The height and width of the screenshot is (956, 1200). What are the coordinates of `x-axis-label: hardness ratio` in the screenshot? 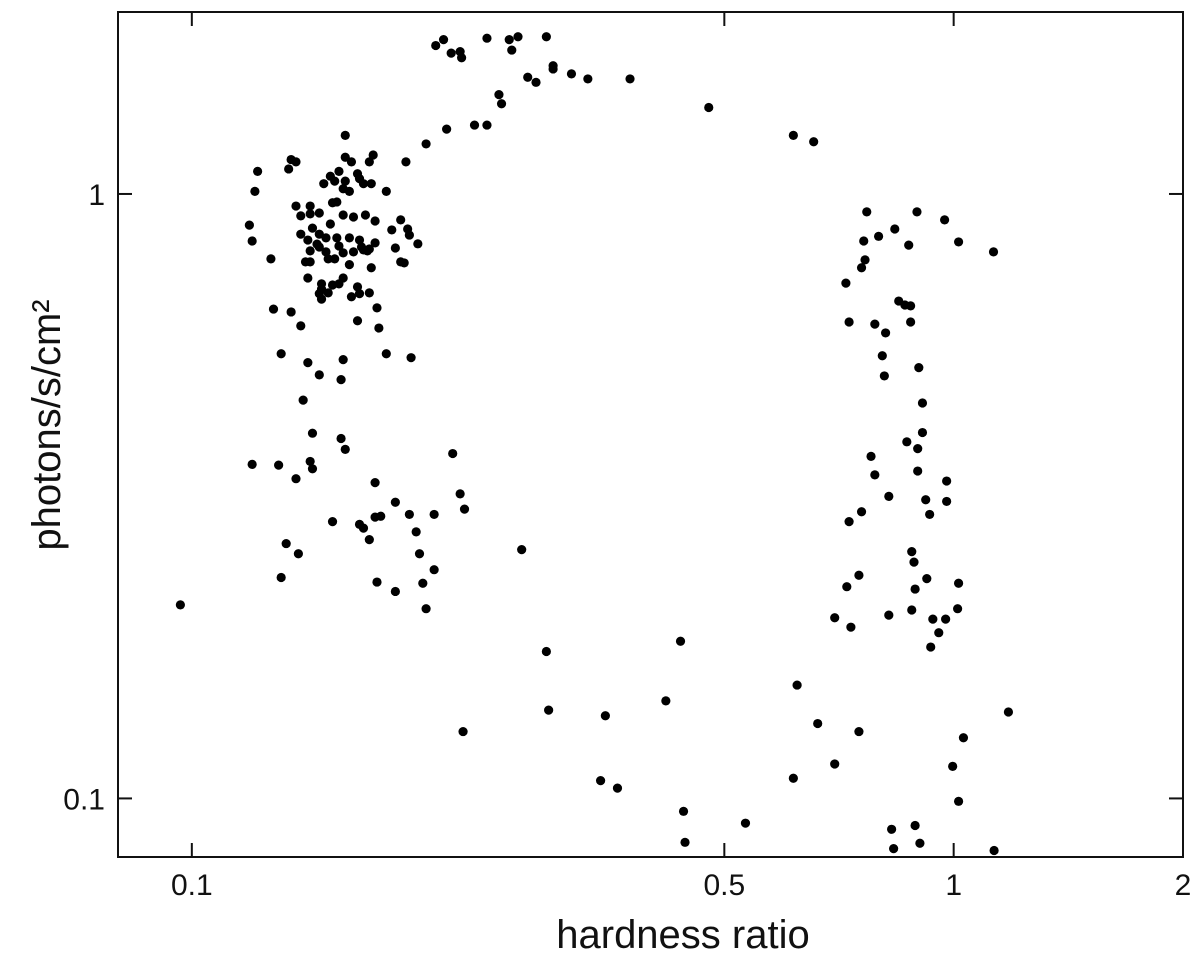 It's located at (682, 934).